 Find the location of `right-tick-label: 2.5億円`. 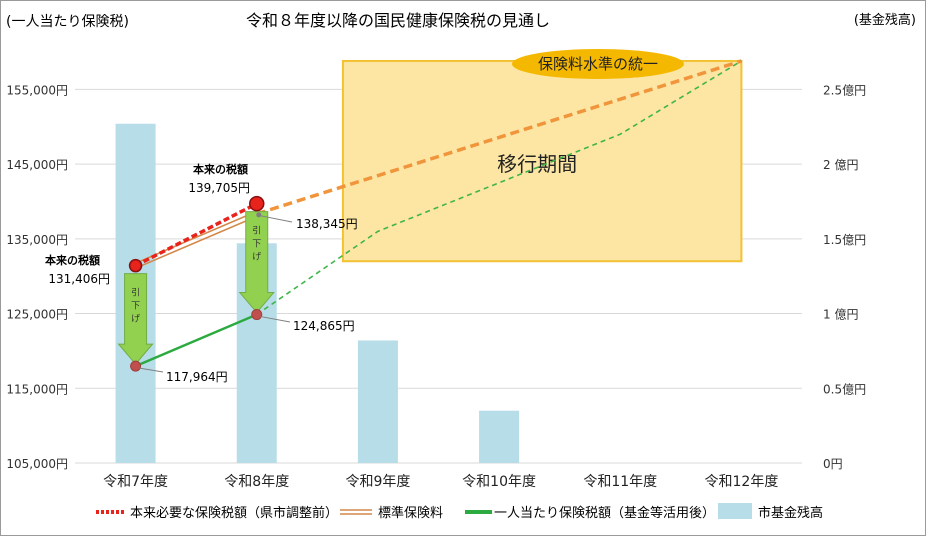

right-tick-label: 2.5億円 is located at coordinates (844, 90).